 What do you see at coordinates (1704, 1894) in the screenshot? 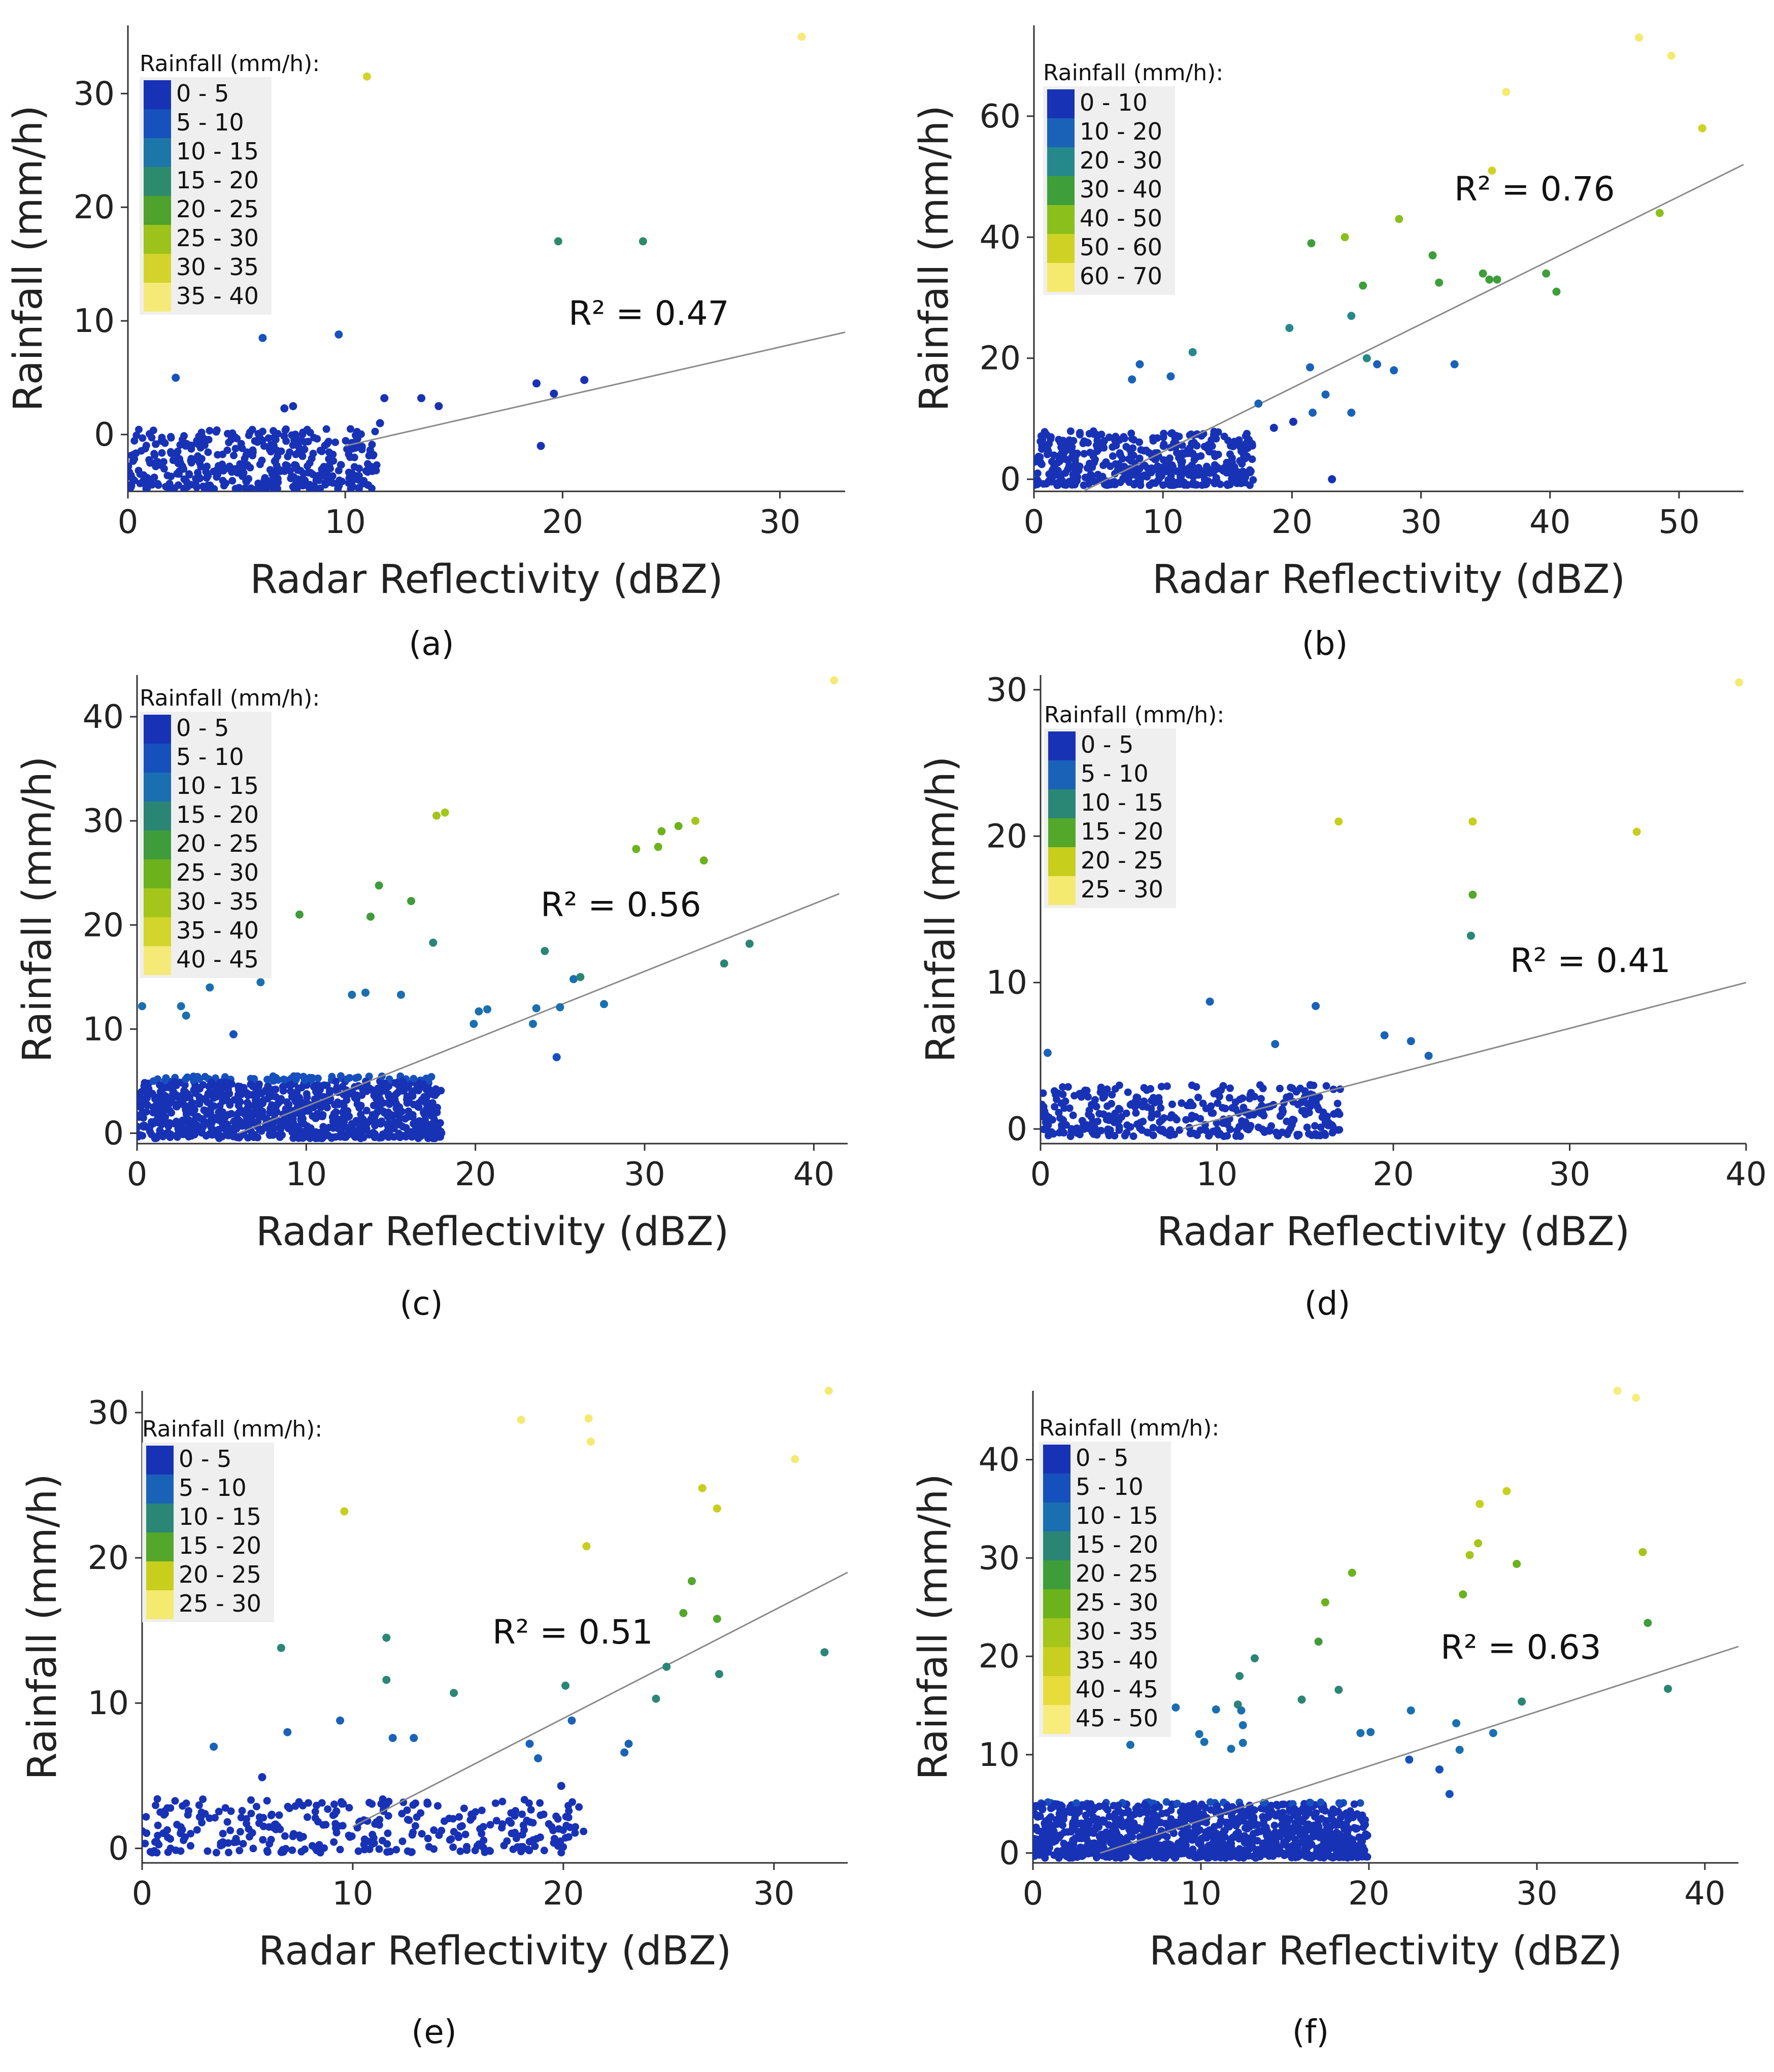
I see `x-tick-label: 40` at bounding box center [1704, 1894].